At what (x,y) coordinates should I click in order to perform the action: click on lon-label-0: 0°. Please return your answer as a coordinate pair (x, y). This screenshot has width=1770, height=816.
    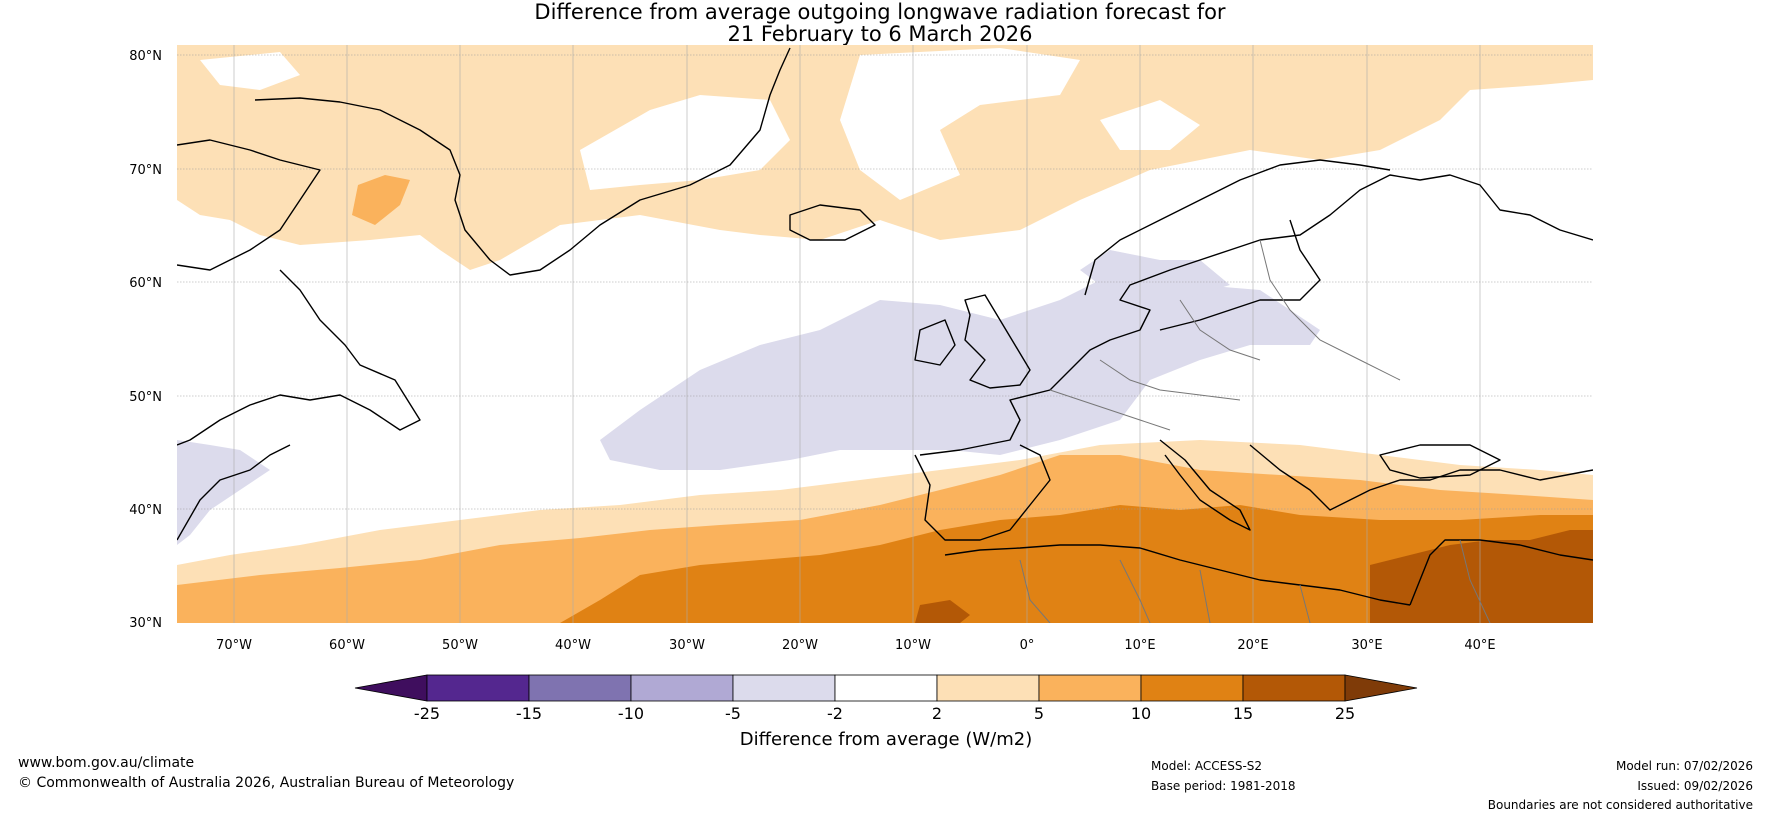
    Looking at the image, I should click on (1027, 645).